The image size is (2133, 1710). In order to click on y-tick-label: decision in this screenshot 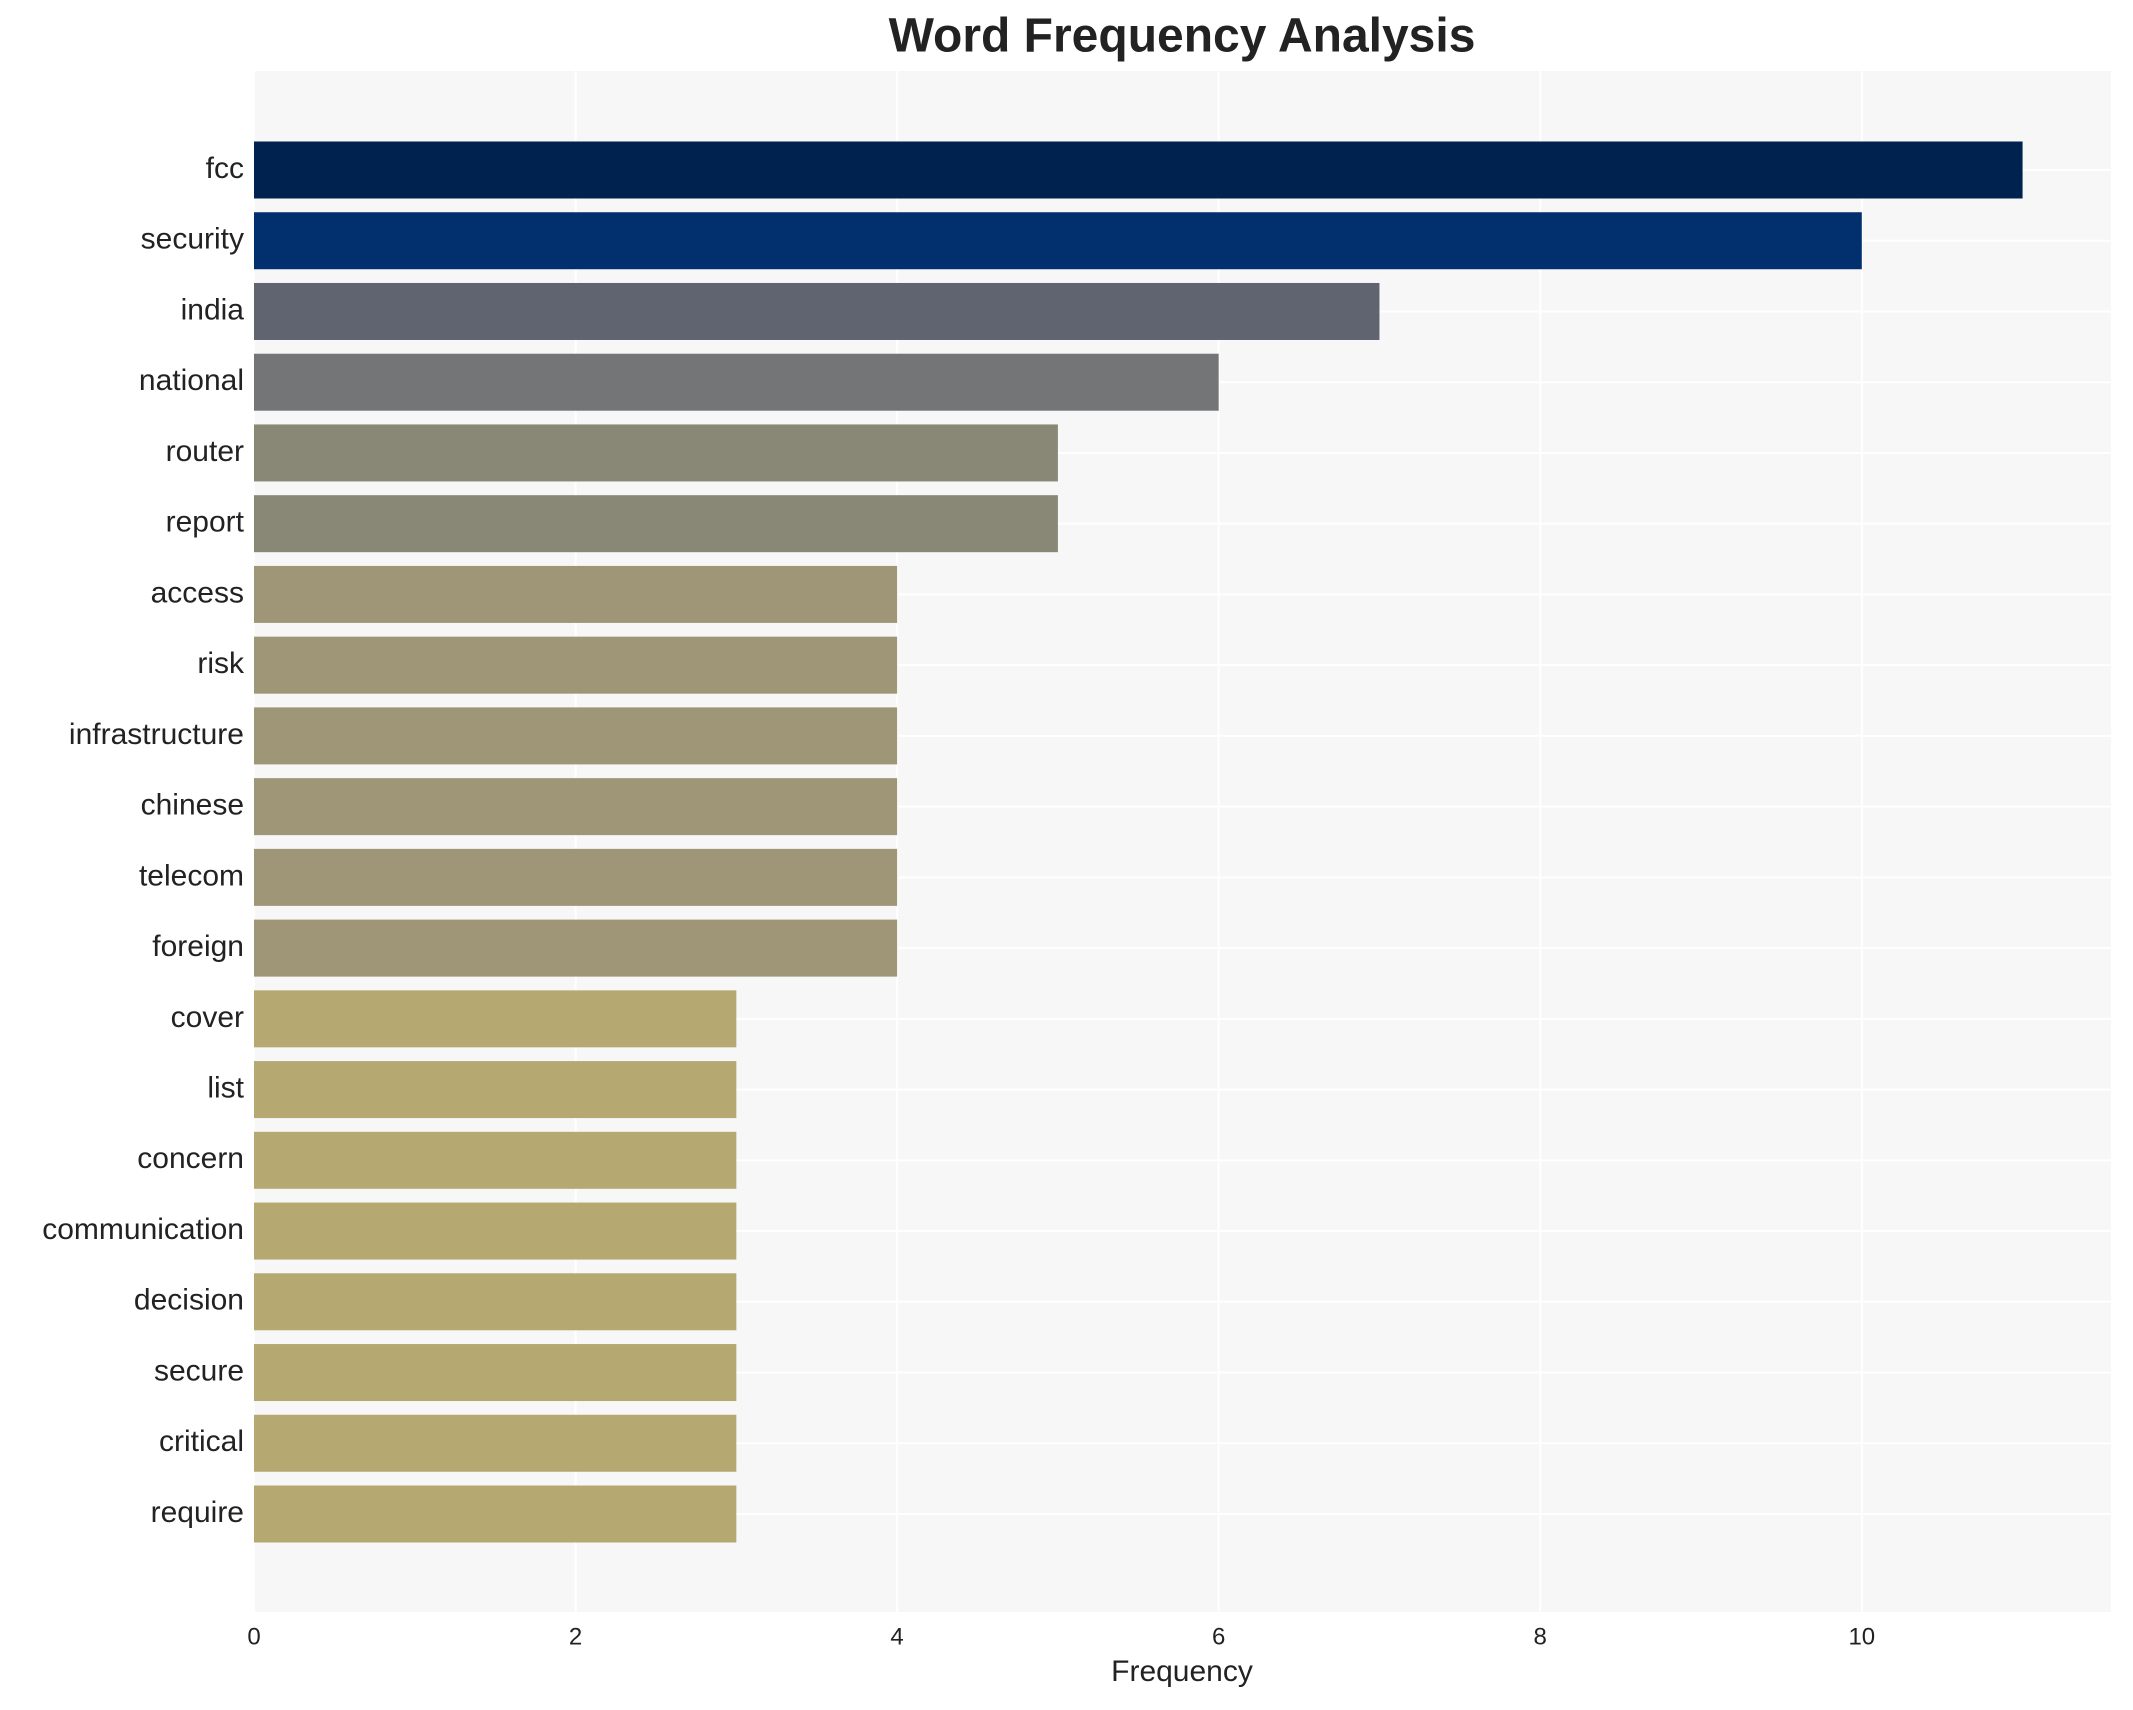, I will do `click(189, 1300)`.